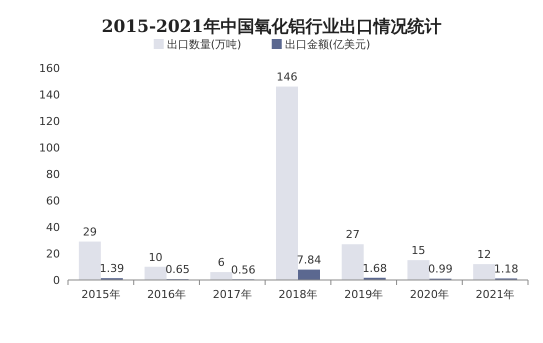 The image size is (543, 343). I want to click on data-label: 27, so click(353, 235).